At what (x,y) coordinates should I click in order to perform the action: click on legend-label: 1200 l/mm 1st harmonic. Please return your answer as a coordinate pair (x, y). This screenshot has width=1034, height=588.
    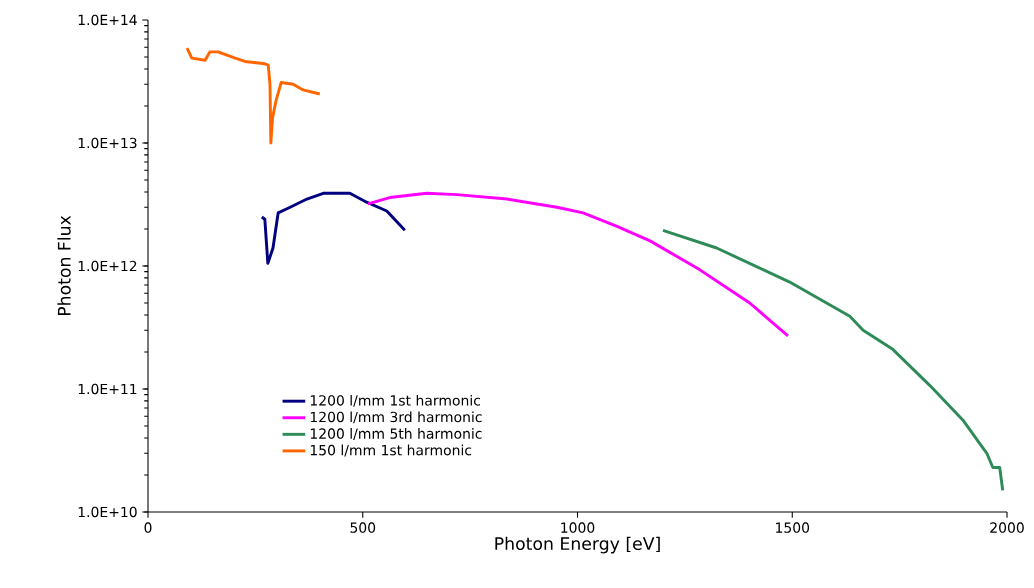
    Looking at the image, I should click on (395, 400).